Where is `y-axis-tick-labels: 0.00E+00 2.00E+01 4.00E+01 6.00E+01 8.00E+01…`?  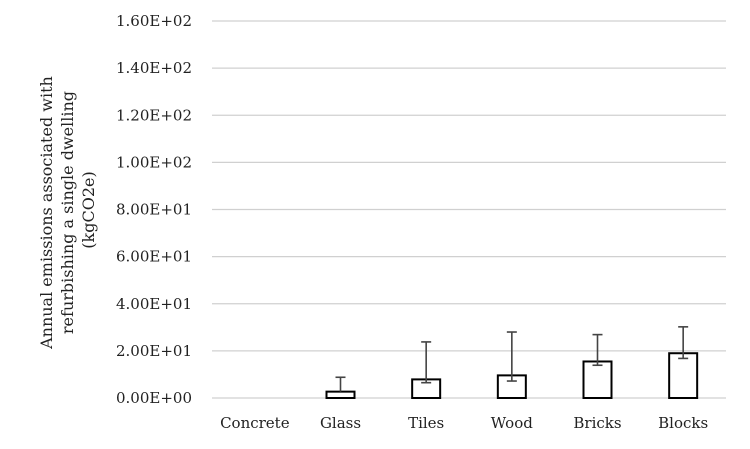 y-axis-tick-labels: 0.00E+00 2.00E+01 4.00E+01 6.00E+01 8.00E+01… is located at coordinates (154, 209).